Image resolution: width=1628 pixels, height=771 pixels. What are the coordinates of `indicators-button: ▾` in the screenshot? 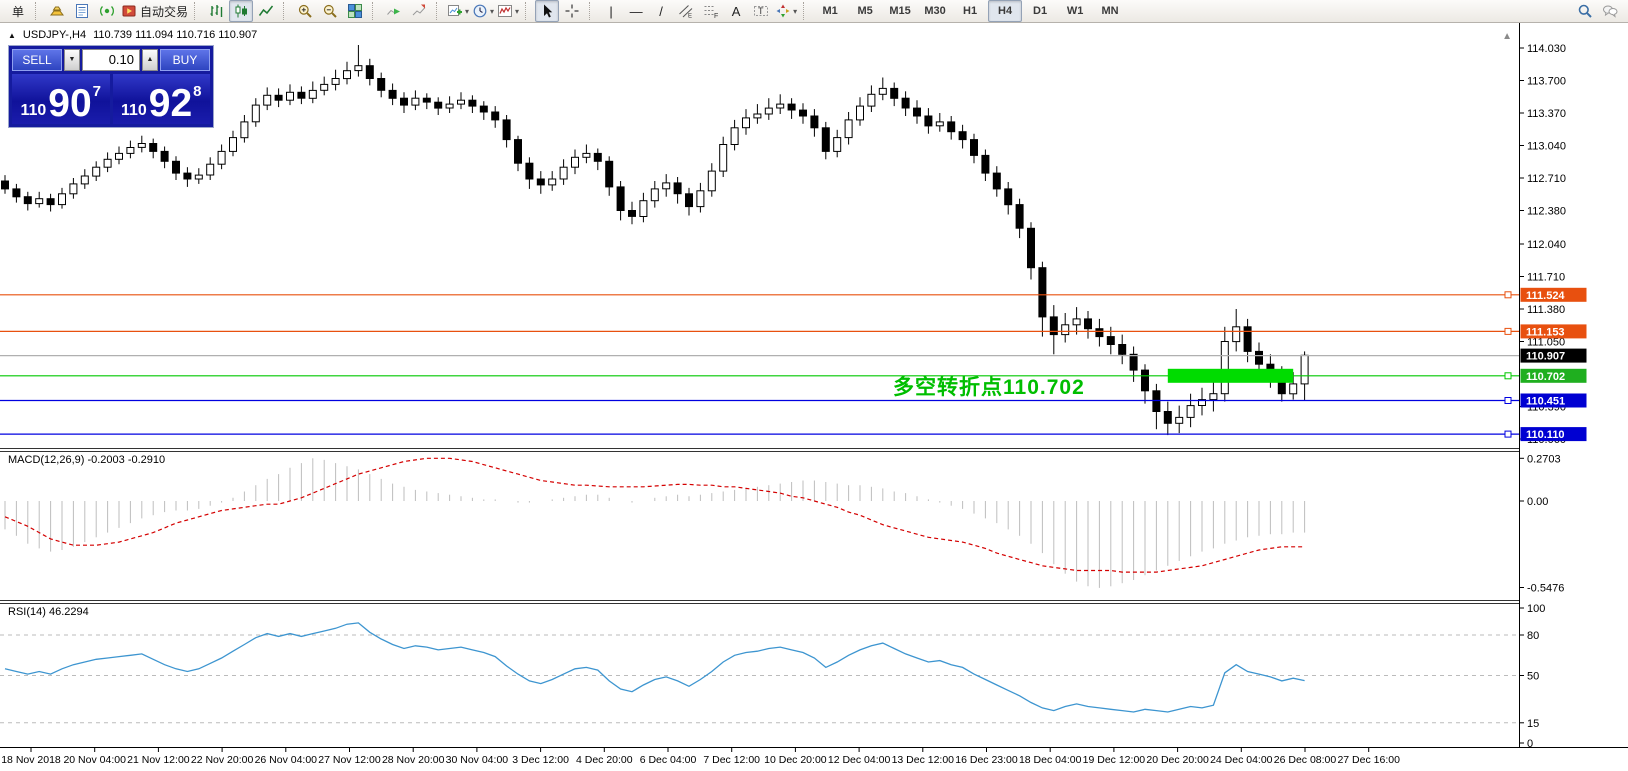 It's located at (508, 11).